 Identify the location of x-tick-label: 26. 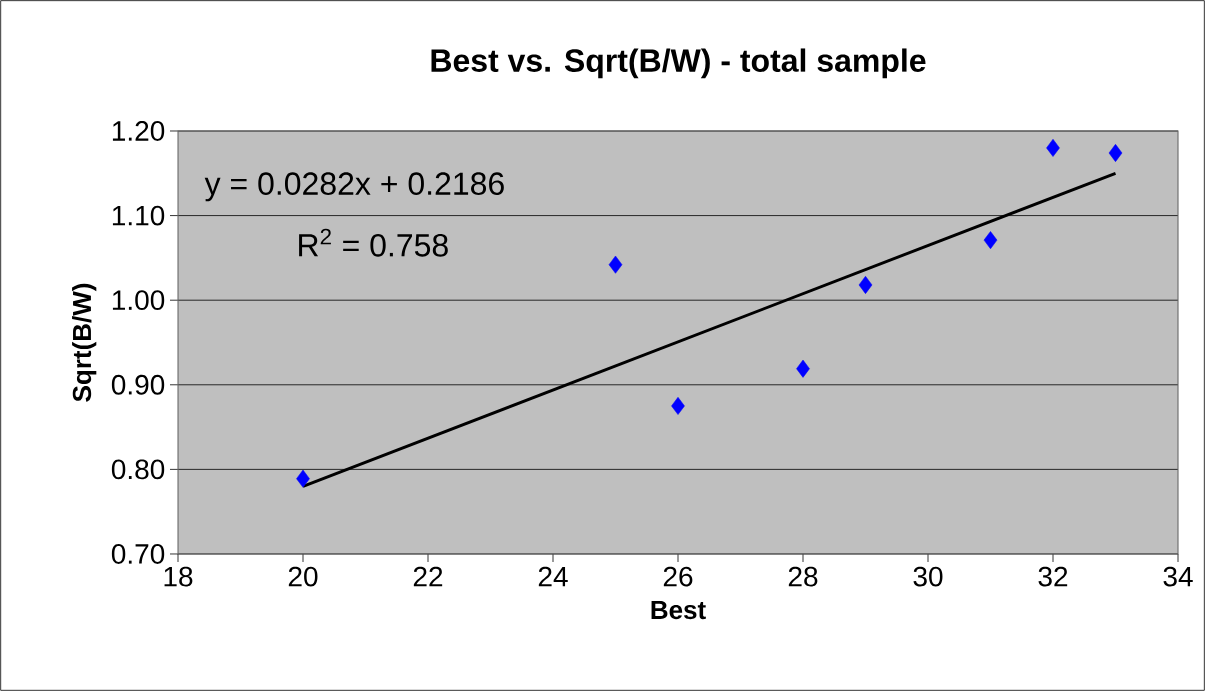
(678, 576).